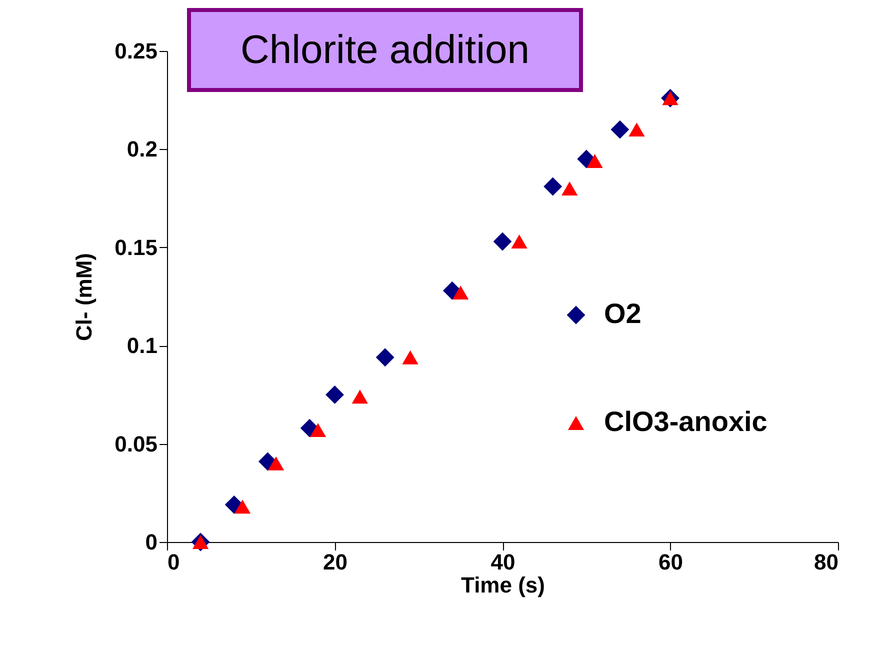 The height and width of the screenshot is (652, 870). What do you see at coordinates (142, 345) in the screenshot?
I see `y-tick-label: 0.1` at bounding box center [142, 345].